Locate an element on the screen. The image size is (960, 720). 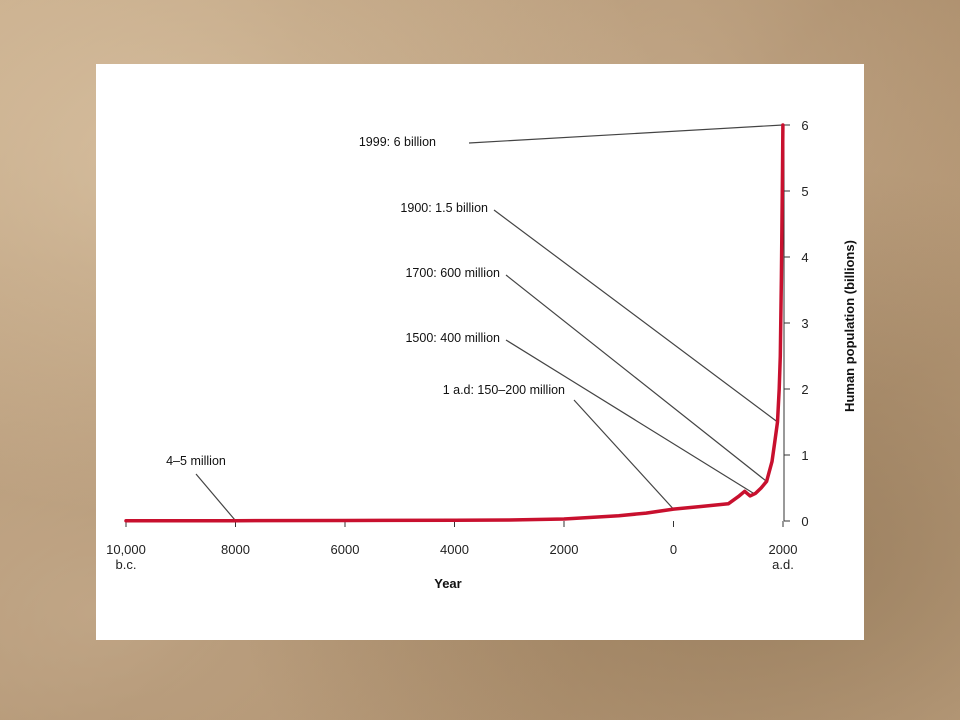
x-tick-label: 4000 is located at coordinates (454, 549).